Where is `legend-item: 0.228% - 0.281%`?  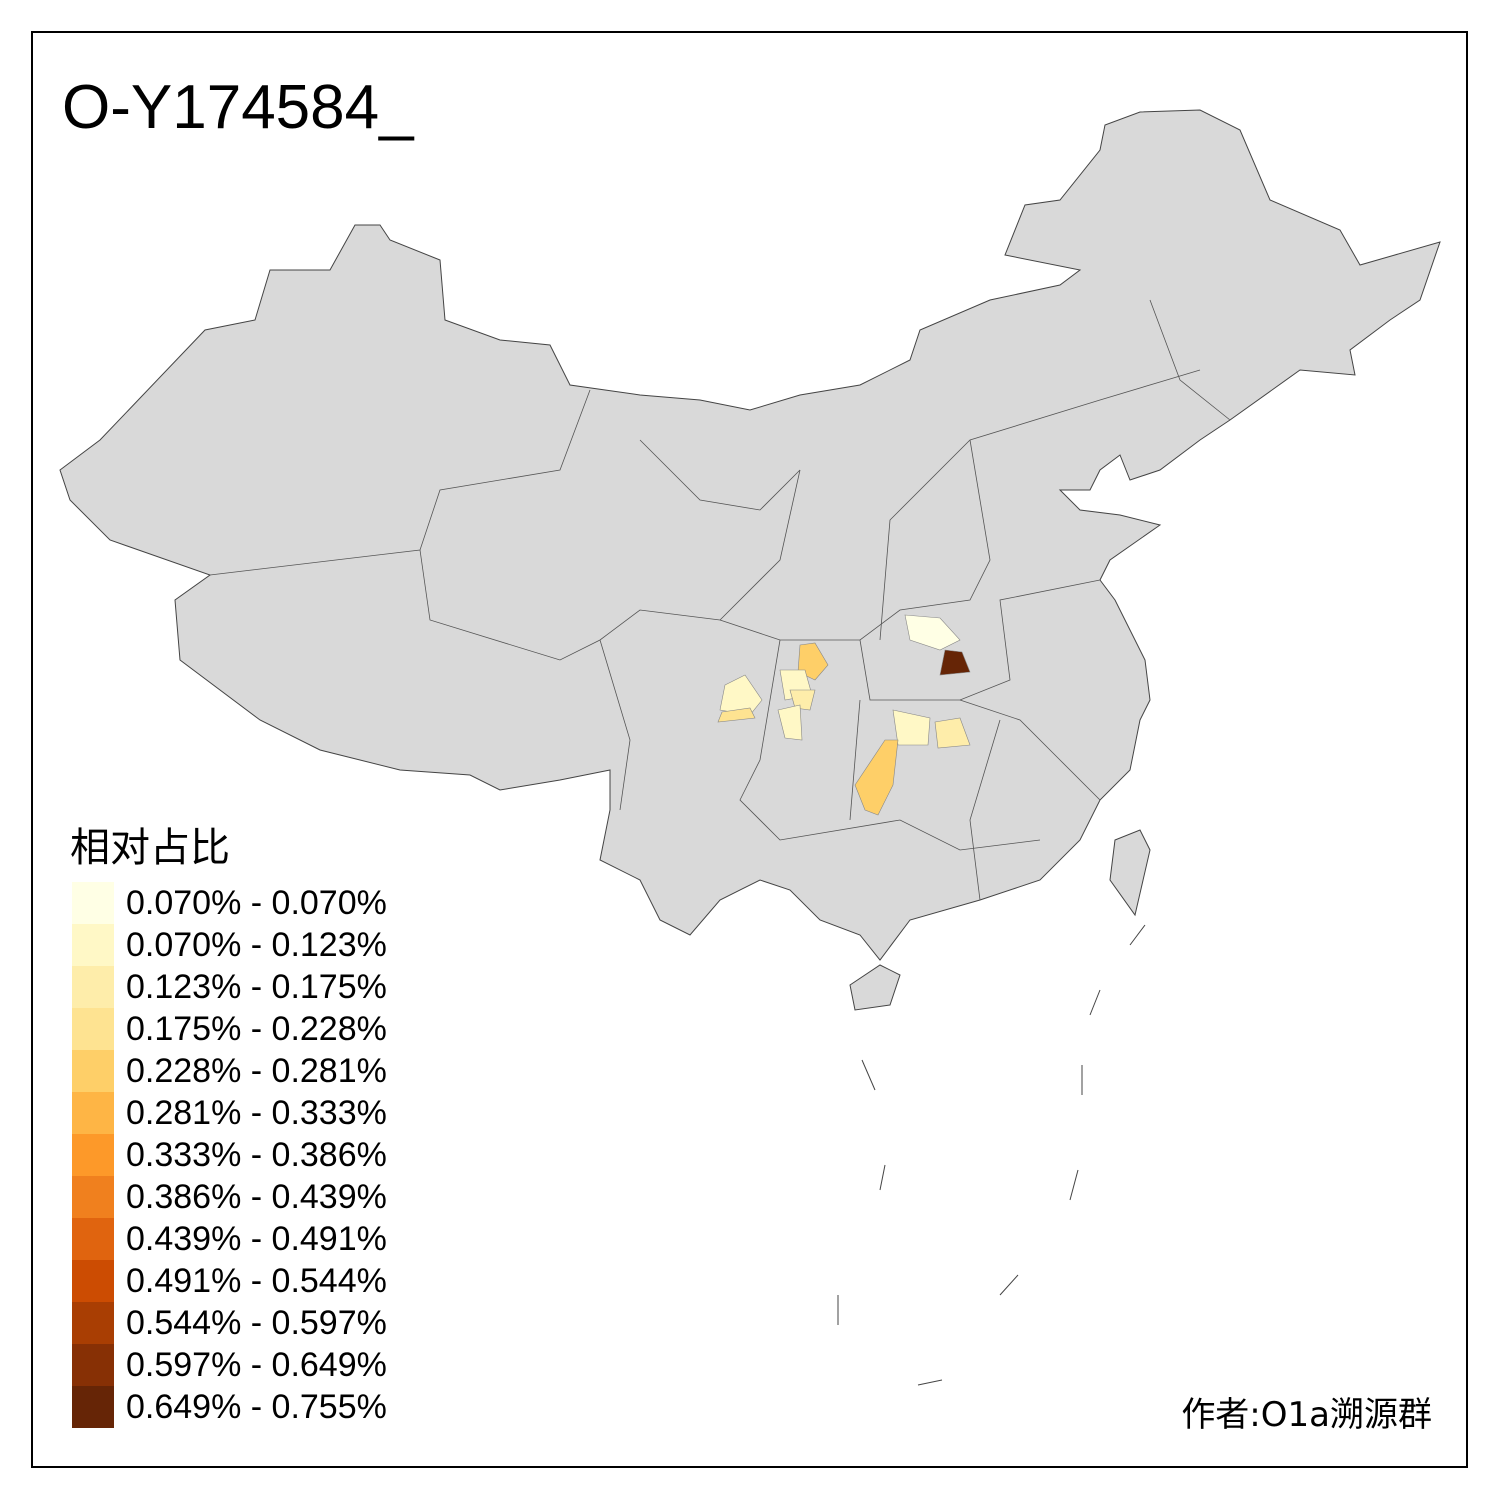
legend-item: 0.228% - 0.281% is located at coordinates (229, 1071).